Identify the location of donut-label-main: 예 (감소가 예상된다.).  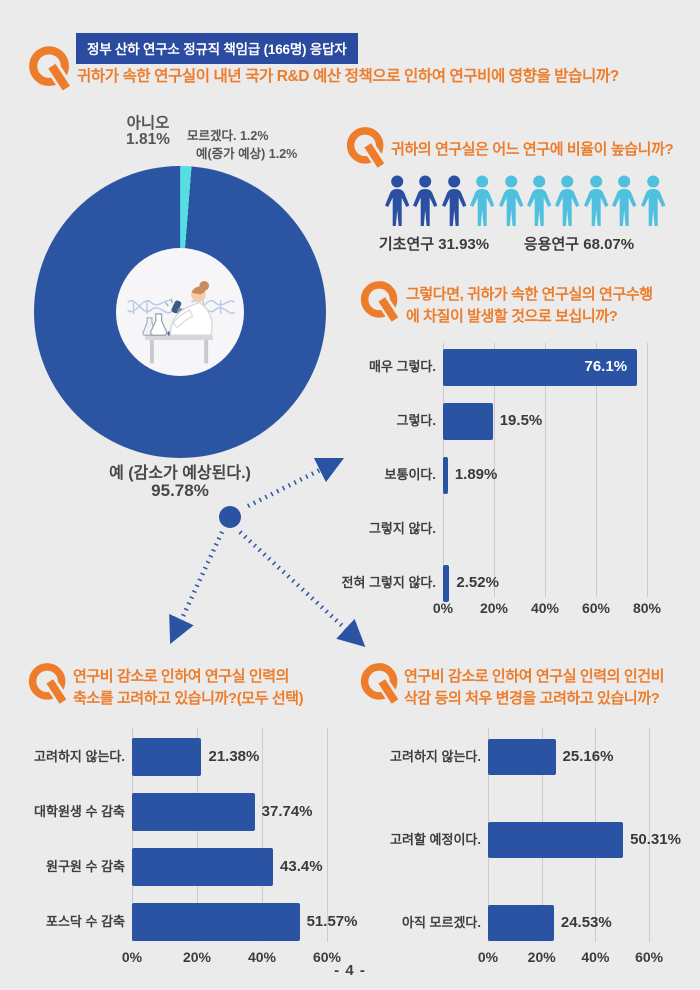
(180, 473).